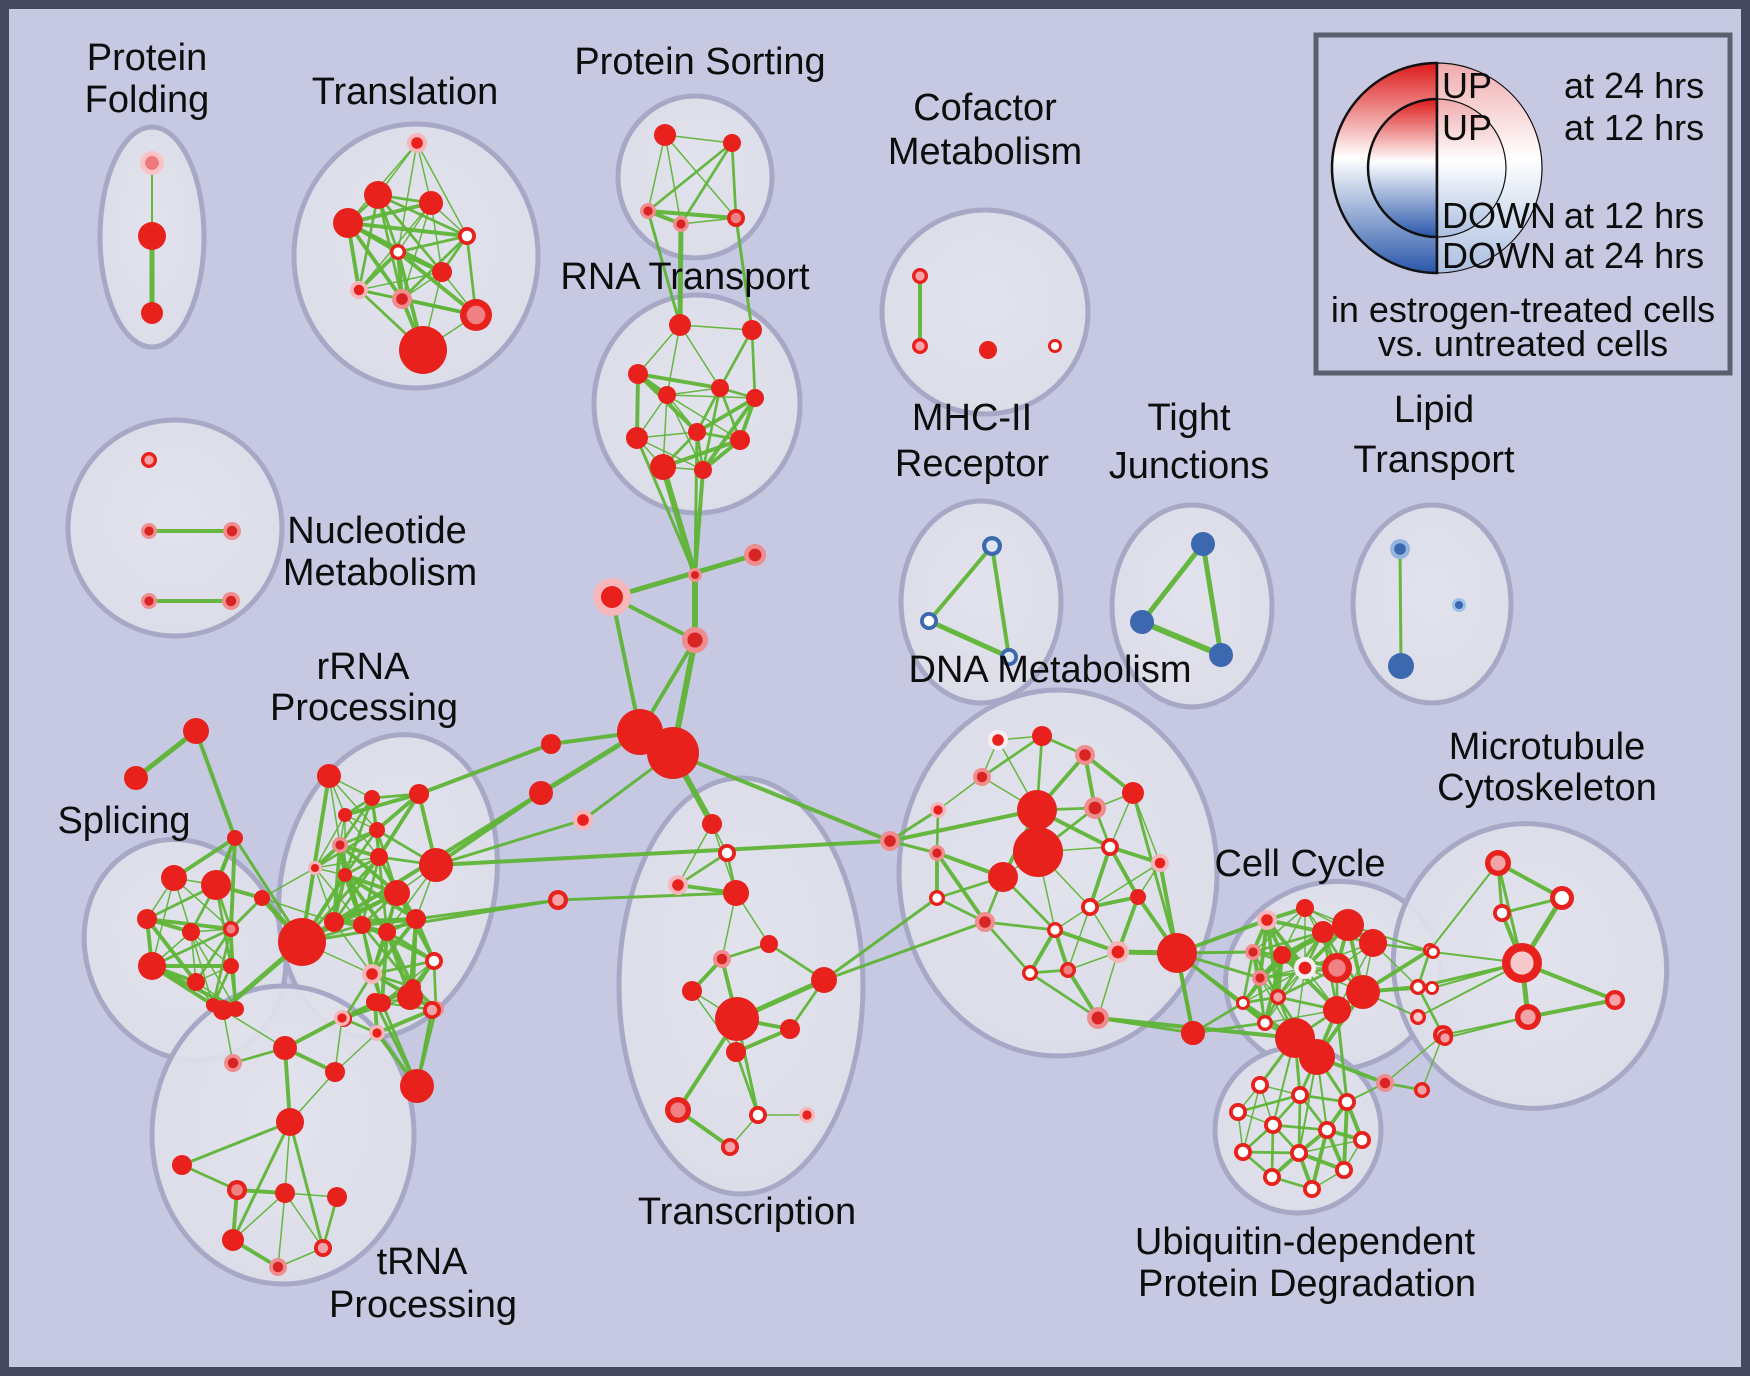 The width and height of the screenshot is (1750, 1376). I want to click on cluster-label-tight-junctions: Tight, so click(1189, 418).